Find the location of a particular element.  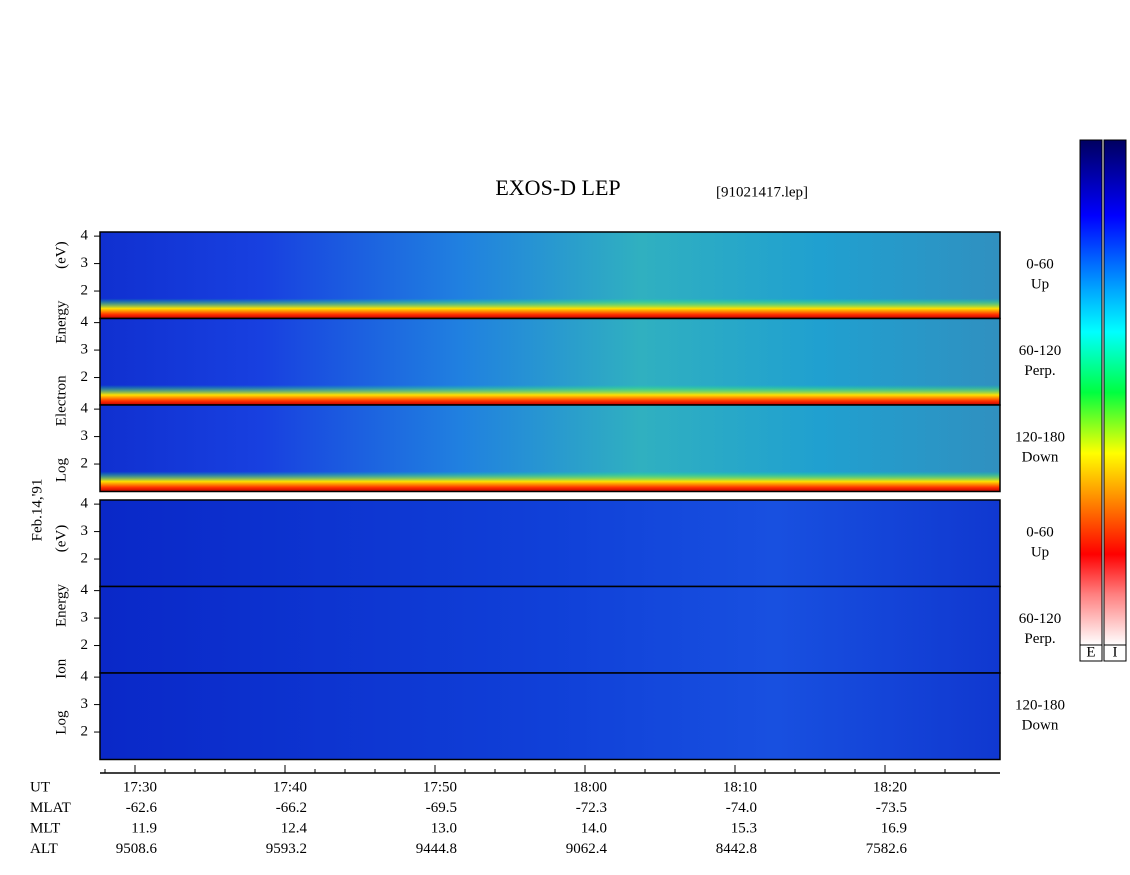

colorbar-label: E is located at coordinates (1090, 652).